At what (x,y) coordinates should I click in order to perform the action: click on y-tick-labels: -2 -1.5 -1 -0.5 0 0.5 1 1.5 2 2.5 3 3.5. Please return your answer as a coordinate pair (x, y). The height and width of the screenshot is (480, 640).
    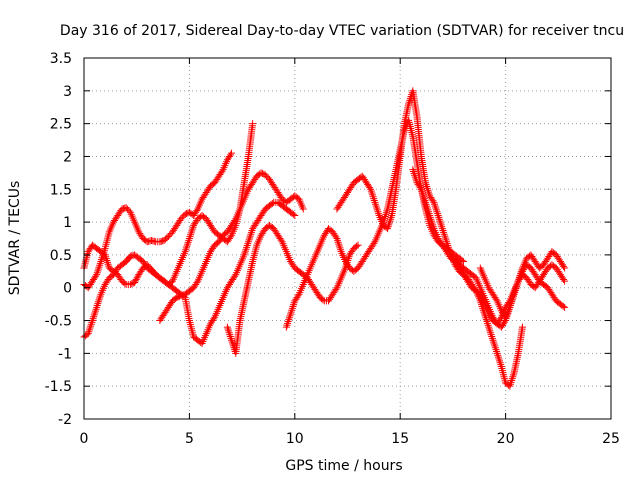
    Looking at the image, I should click on (58, 239).